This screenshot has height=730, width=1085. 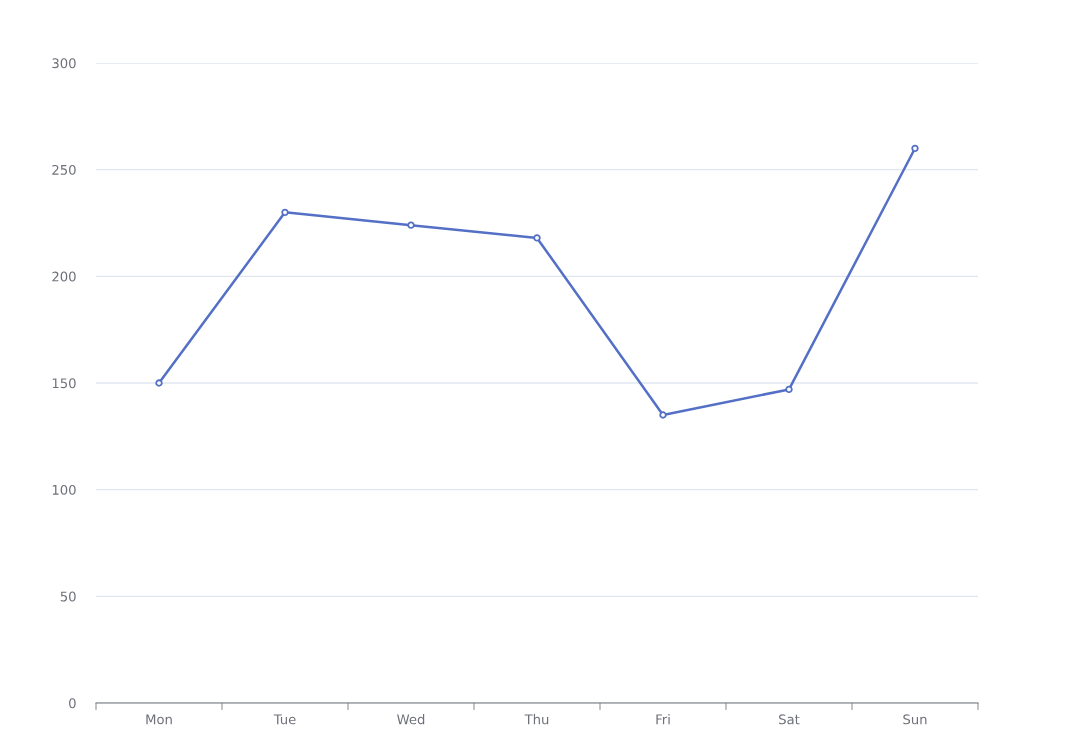 I want to click on y-tick-label: 250, so click(x=64, y=169).